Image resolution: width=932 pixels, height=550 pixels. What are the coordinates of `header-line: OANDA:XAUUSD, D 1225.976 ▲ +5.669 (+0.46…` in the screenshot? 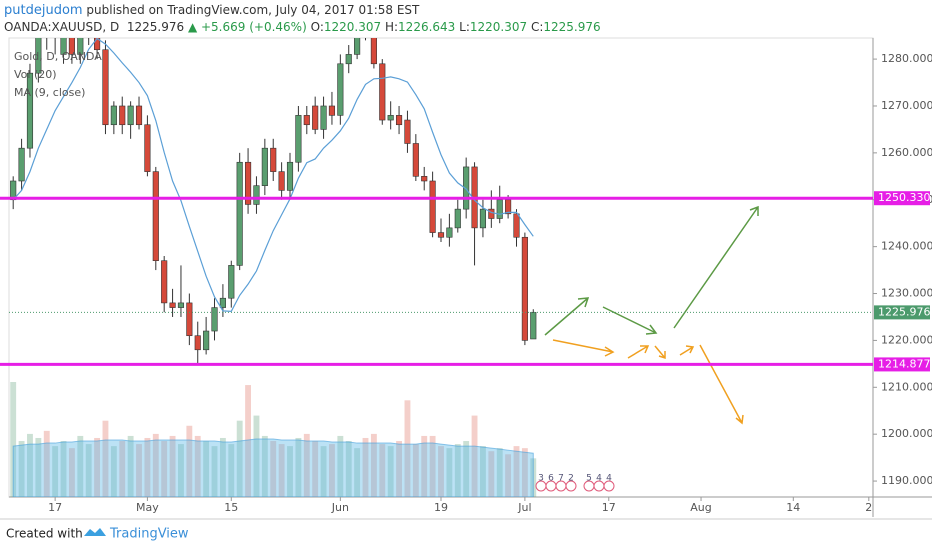 It's located at (302, 27).